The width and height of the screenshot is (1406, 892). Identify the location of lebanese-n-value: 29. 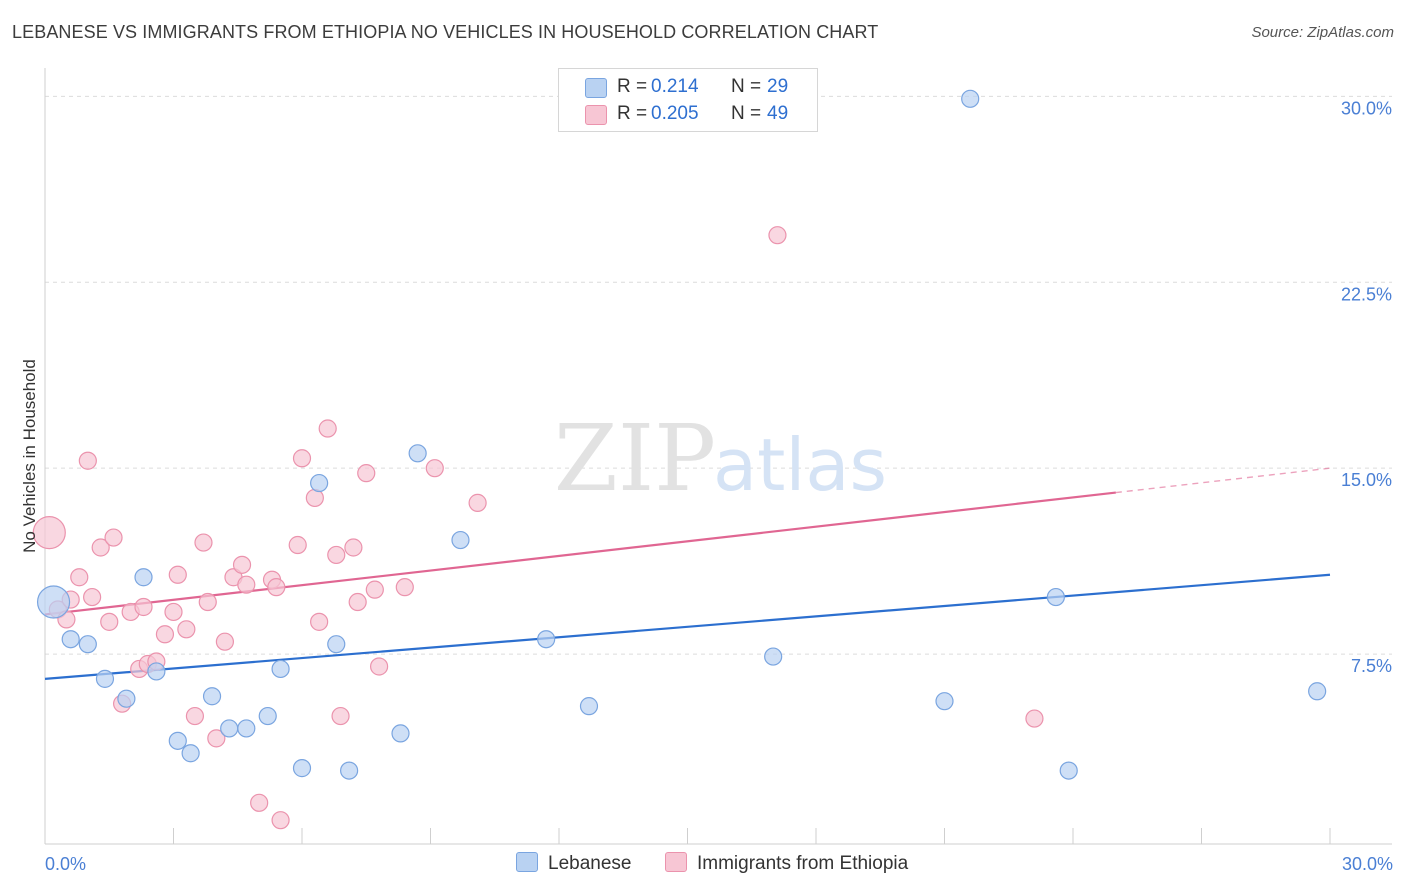
(778, 86).